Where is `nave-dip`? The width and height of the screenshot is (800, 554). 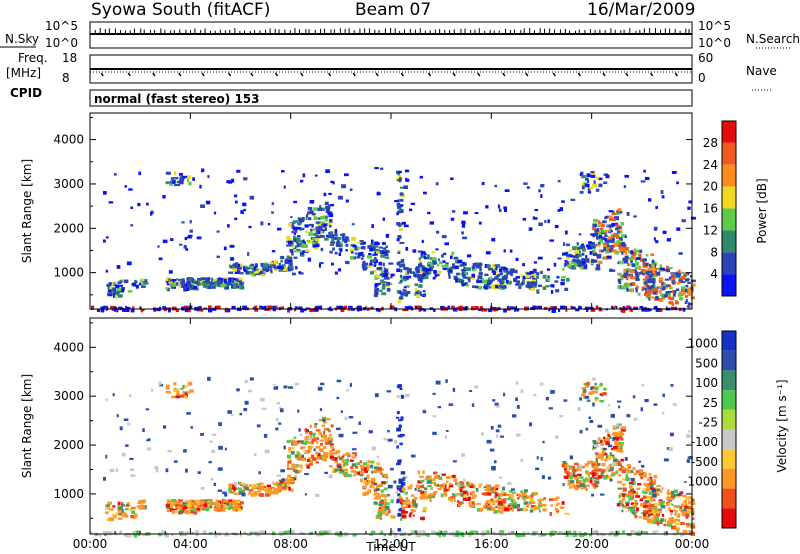 nave-dip is located at coordinates (429, 74).